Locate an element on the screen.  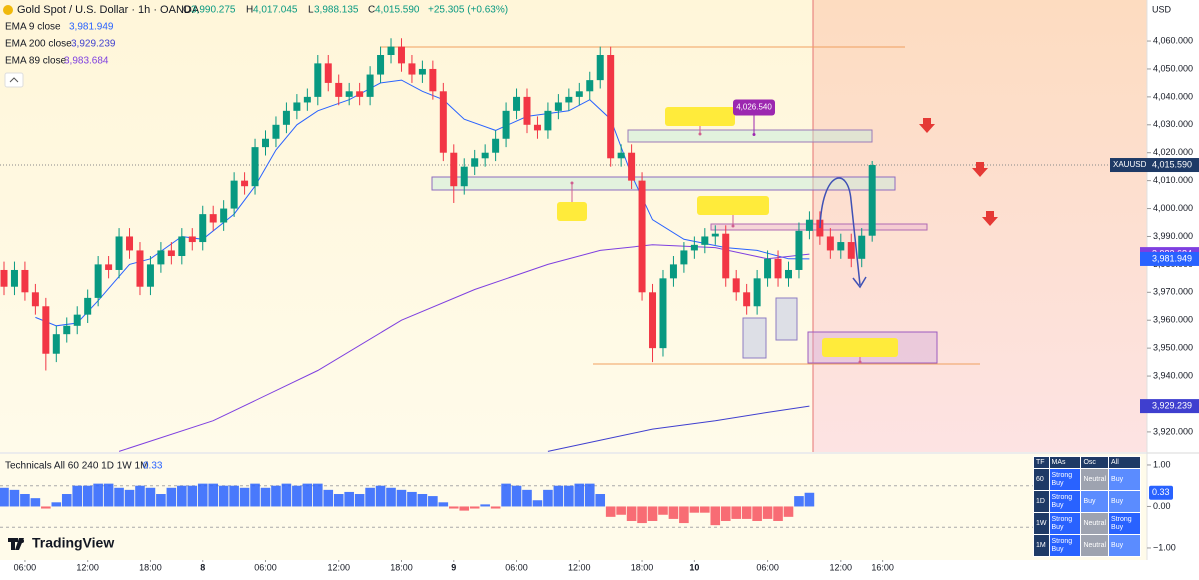
collapse-icon is located at coordinates (14, 80).